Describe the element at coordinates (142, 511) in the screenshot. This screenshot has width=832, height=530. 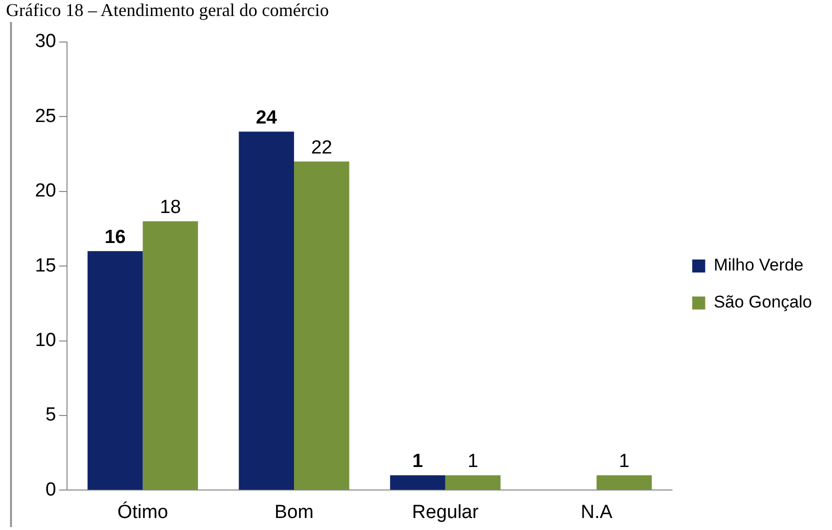
I see `x-tick-label: Ótimo` at that location.